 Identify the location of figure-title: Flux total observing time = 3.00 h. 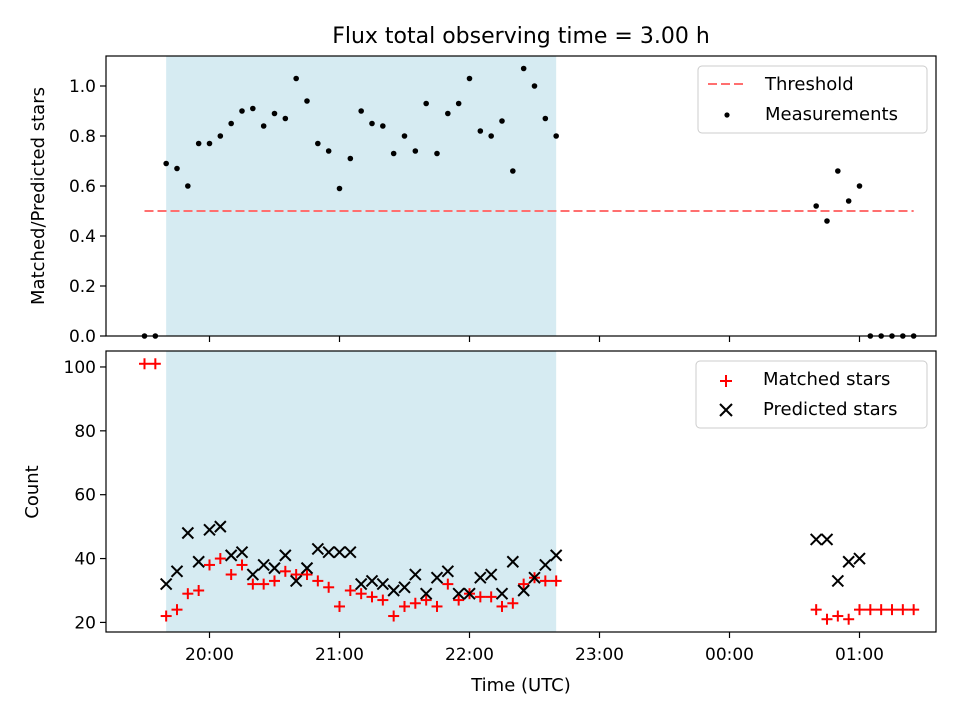
(521, 36).